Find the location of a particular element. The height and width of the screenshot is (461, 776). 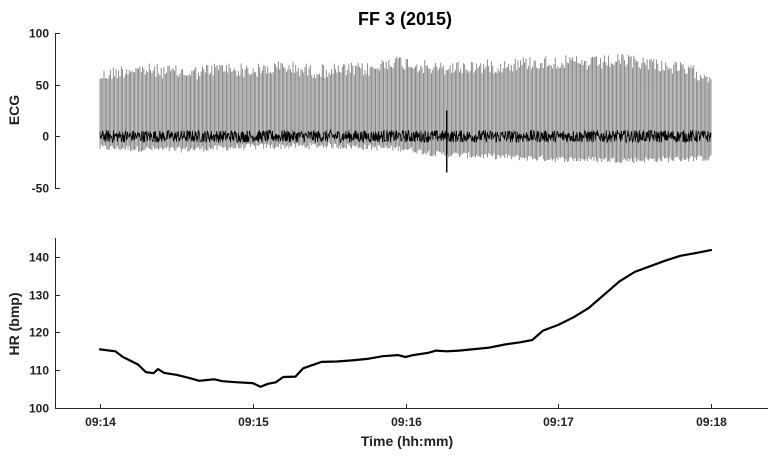

ecg-y-tick-label: 100 is located at coordinates (39, 34).